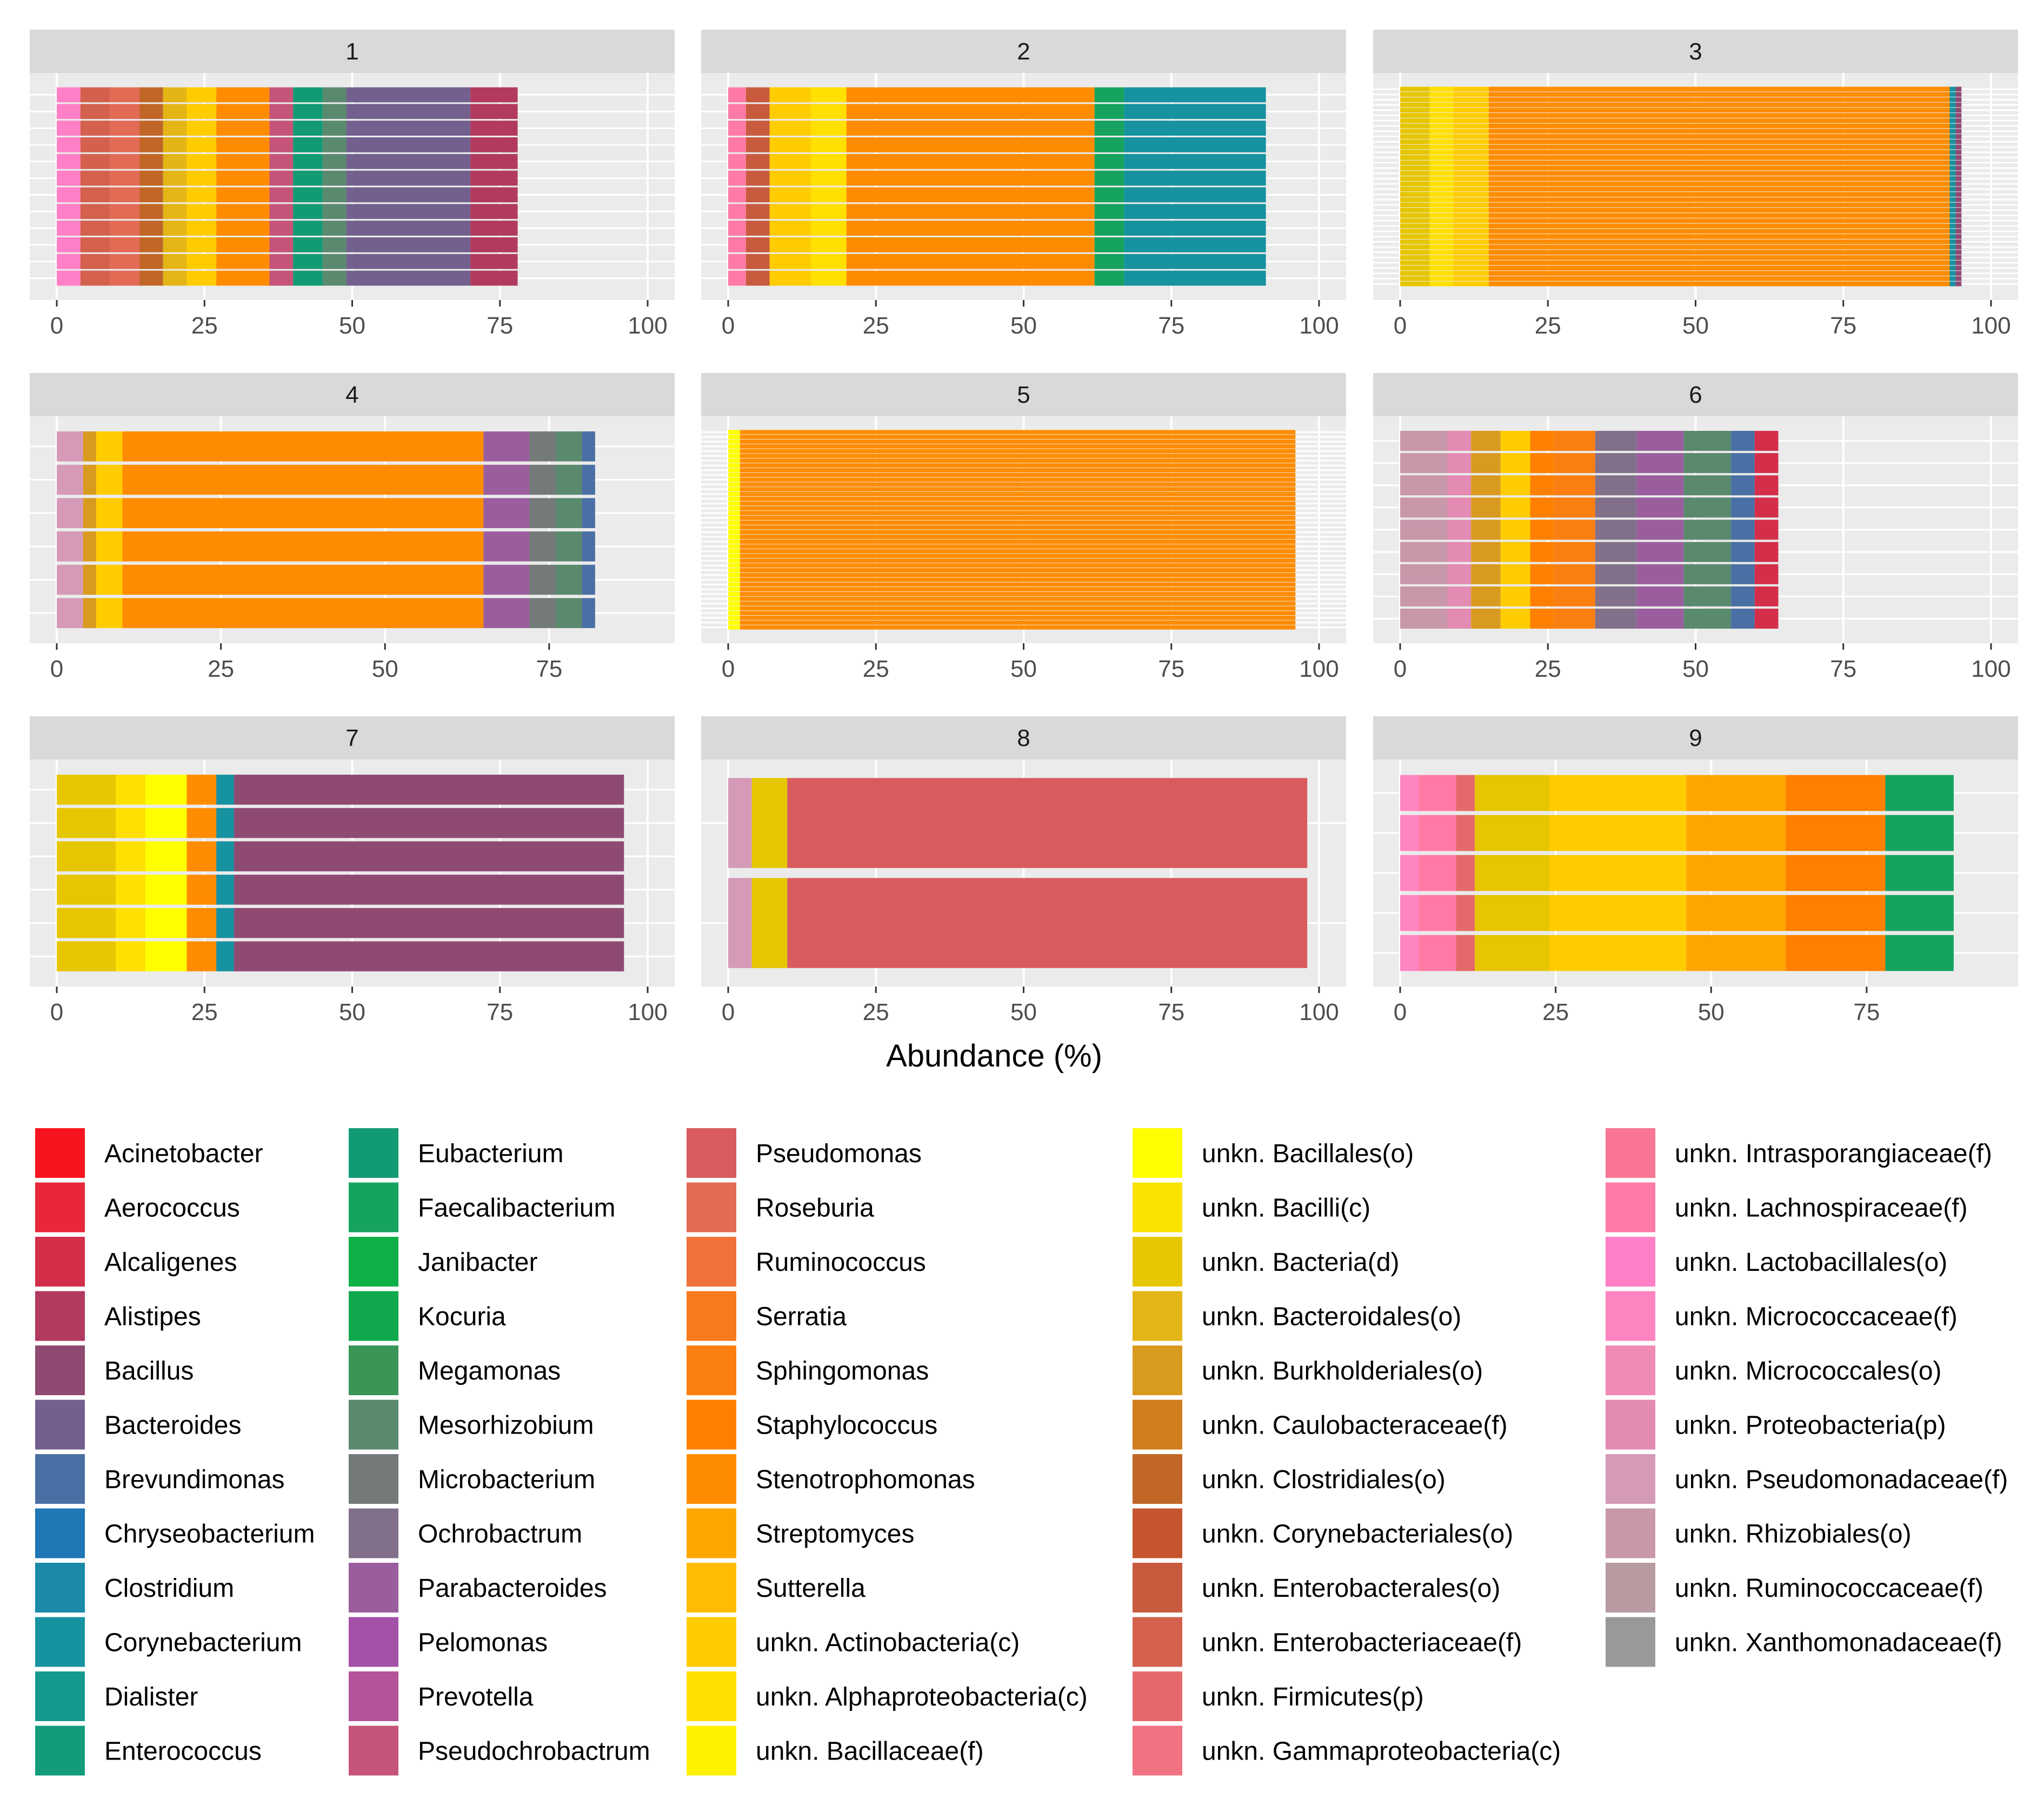 Image resolution: width=2044 pixels, height=1799 pixels. Describe the element at coordinates (1866, 1012) in the screenshot. I see `x-tick-label: 75` at that location.